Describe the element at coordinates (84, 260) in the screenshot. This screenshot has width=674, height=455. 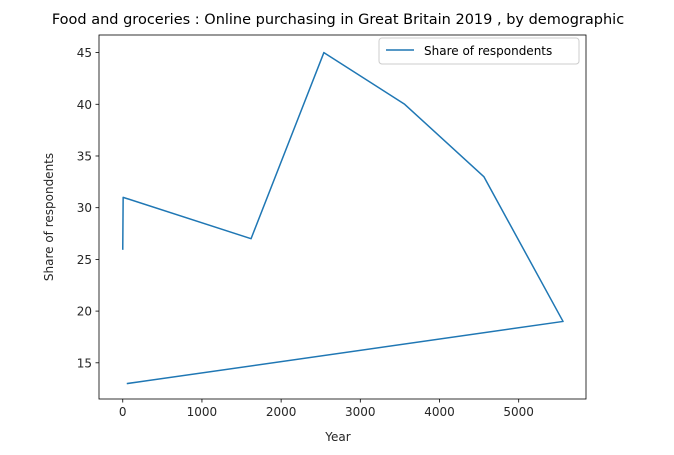
I see `y-tick-label: 25` at that location.